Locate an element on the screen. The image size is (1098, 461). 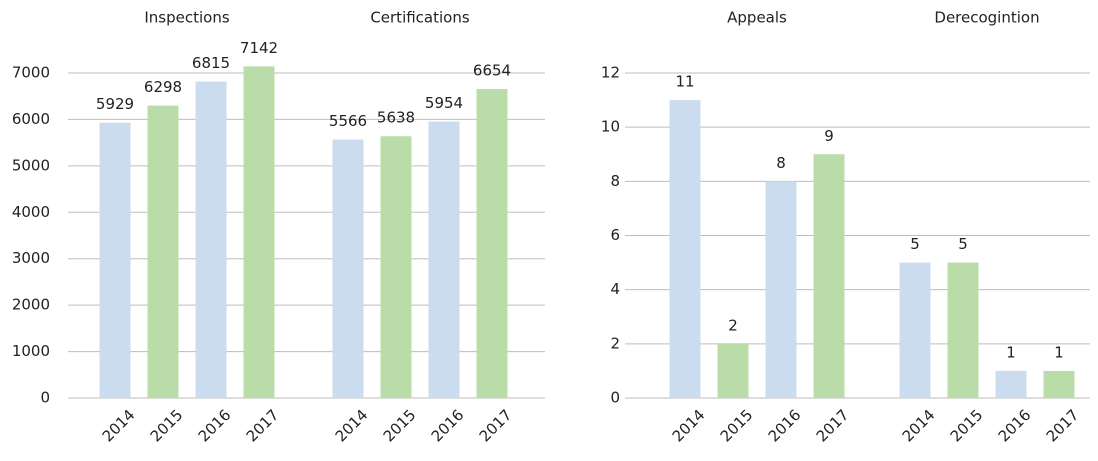
y-tick-label: 2000 is located at coordinates (31, 305).